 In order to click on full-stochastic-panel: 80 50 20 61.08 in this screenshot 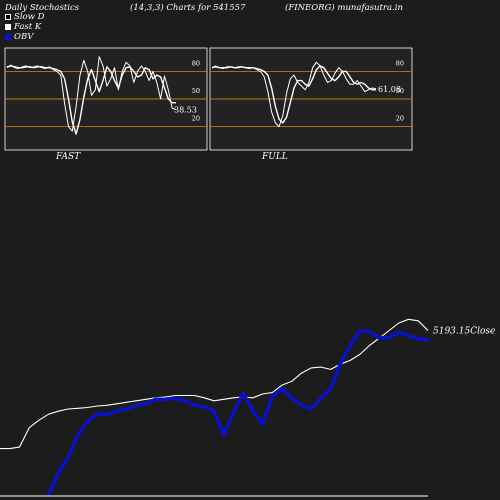, I will do `click(311, 99)`.